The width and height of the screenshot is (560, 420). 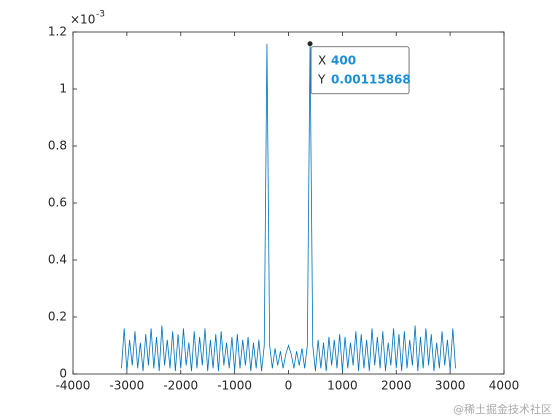 What do you see at coordinates (82, 20) in the screenshot?
I see `y-multiplier-base: ×10` at bounding box center [82, 20].